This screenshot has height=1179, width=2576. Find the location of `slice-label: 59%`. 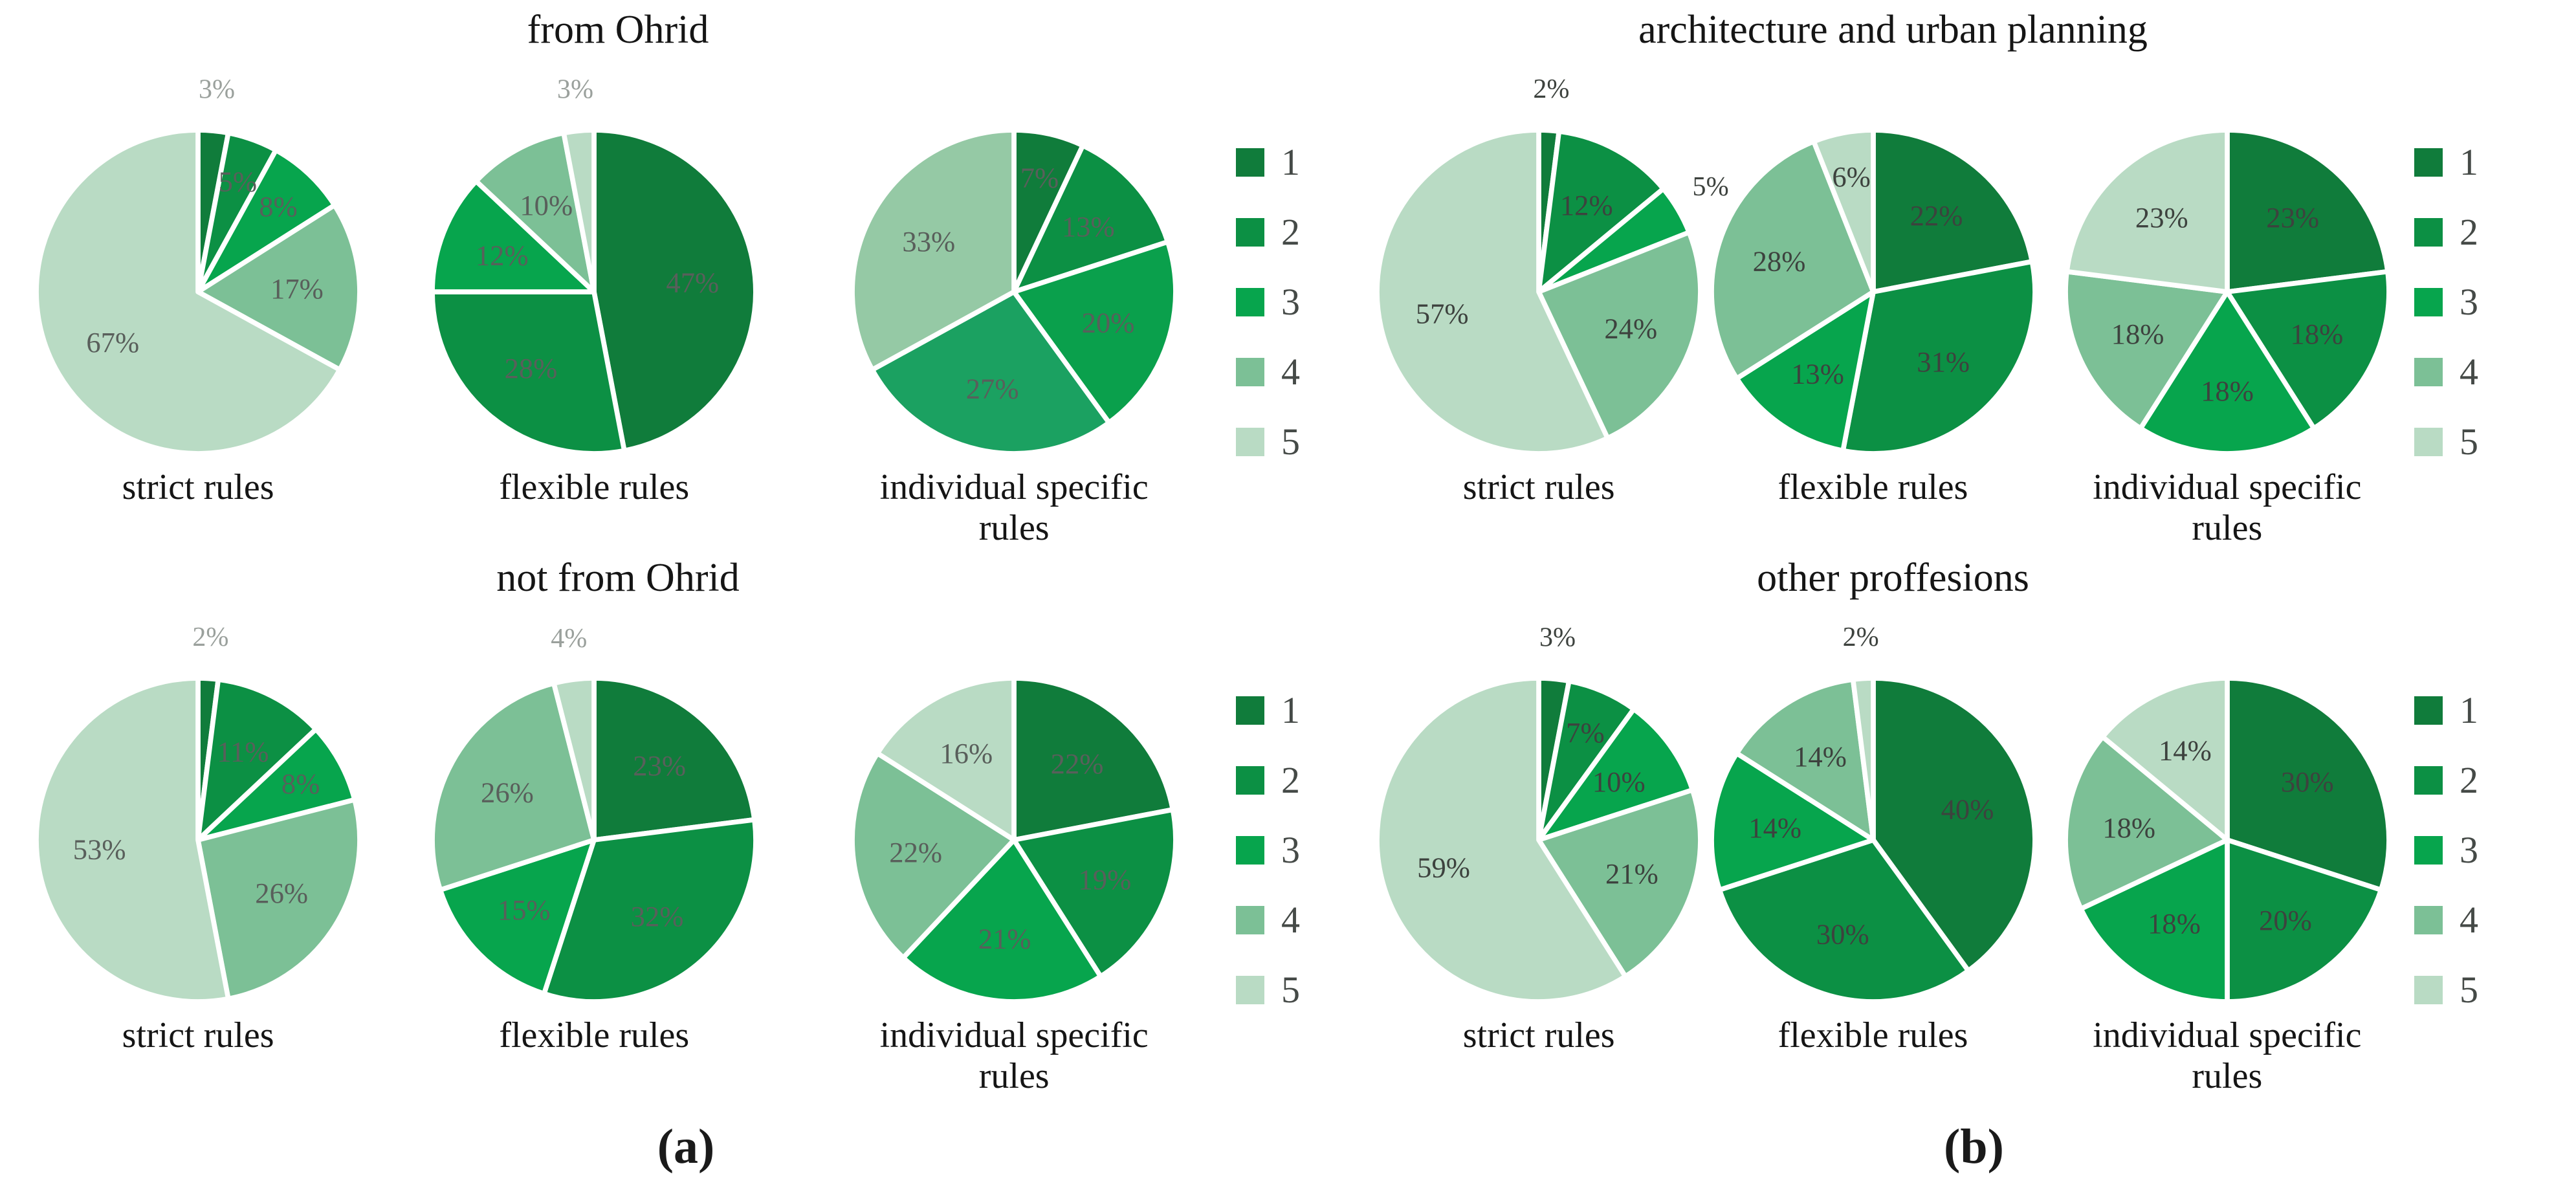

slice-label: 59% is located at coordinates (1443, 868).